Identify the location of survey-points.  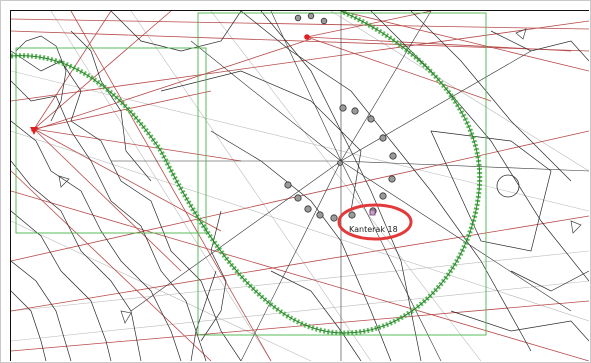
(340, 117).